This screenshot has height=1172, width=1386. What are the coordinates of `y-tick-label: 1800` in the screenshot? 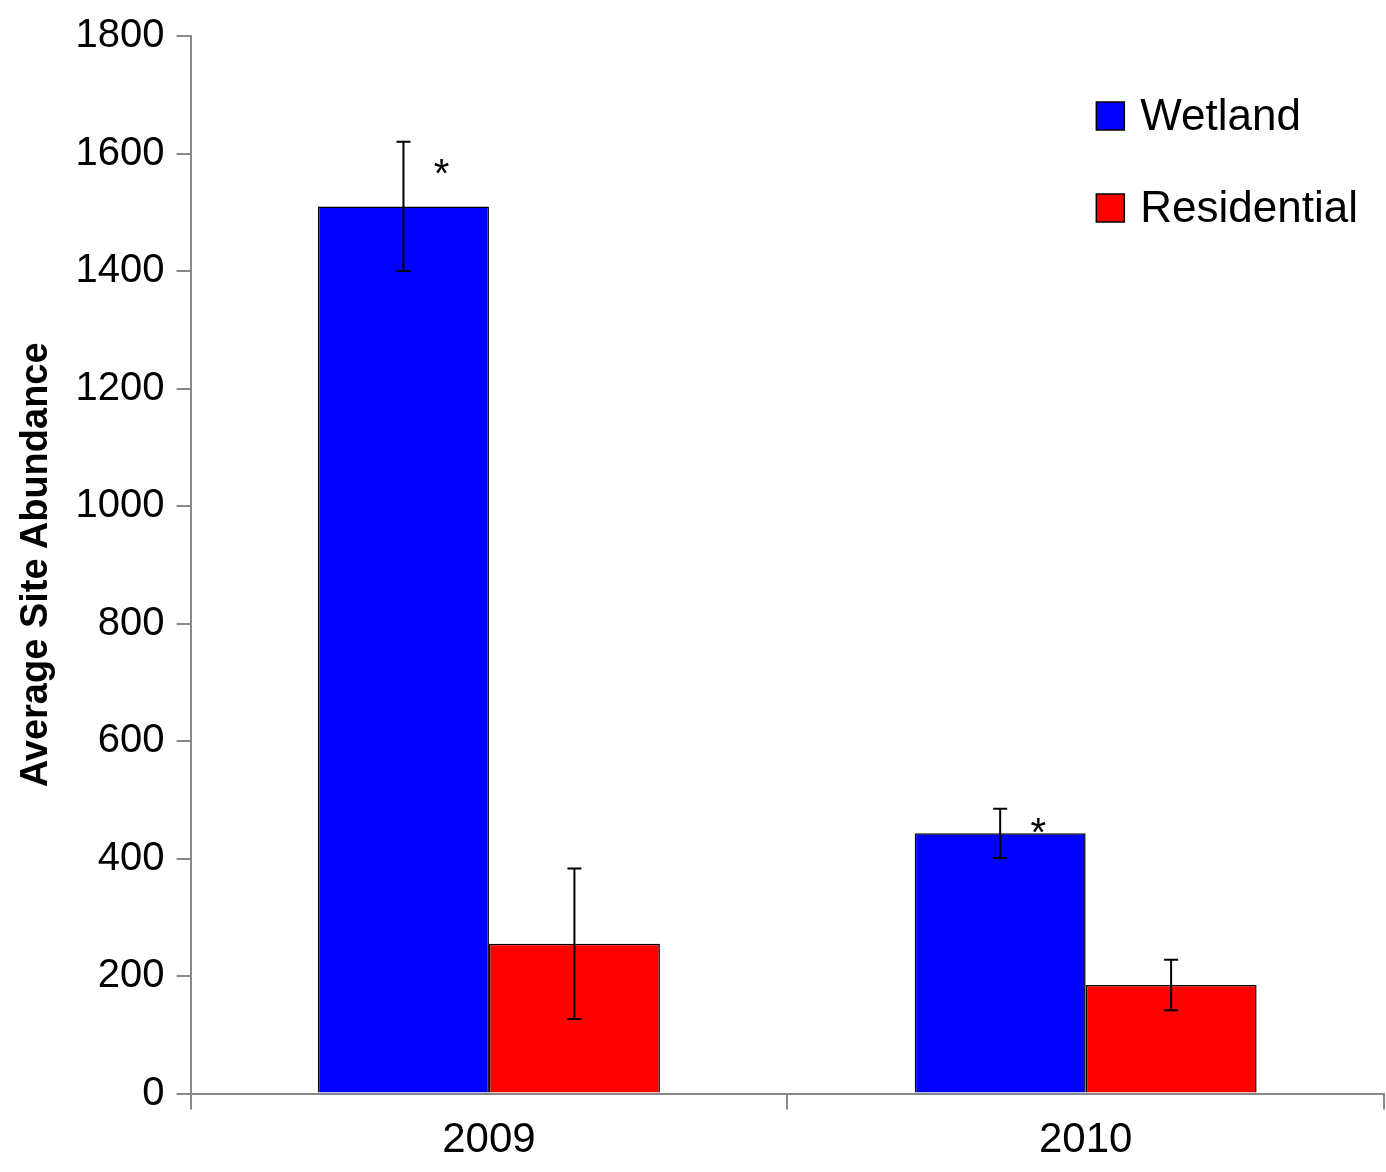 It's located at (120, 33).